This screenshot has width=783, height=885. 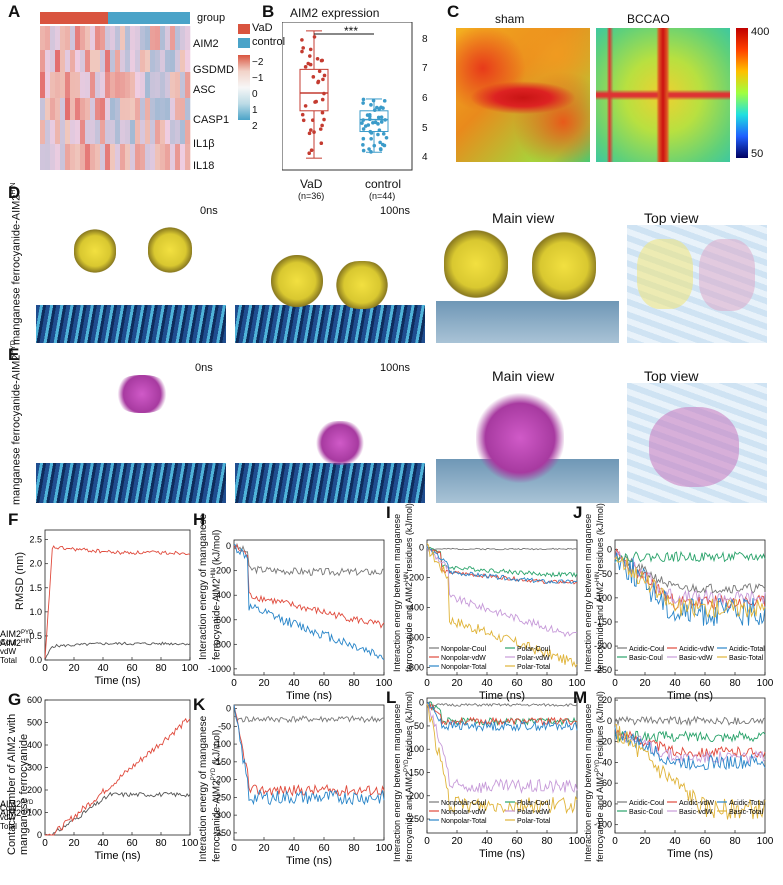 What do you see at coordinates (20, 580) in the screenshot?
I see `f-ylabel: RMSD (nm)` at bounding box center [20, 580].